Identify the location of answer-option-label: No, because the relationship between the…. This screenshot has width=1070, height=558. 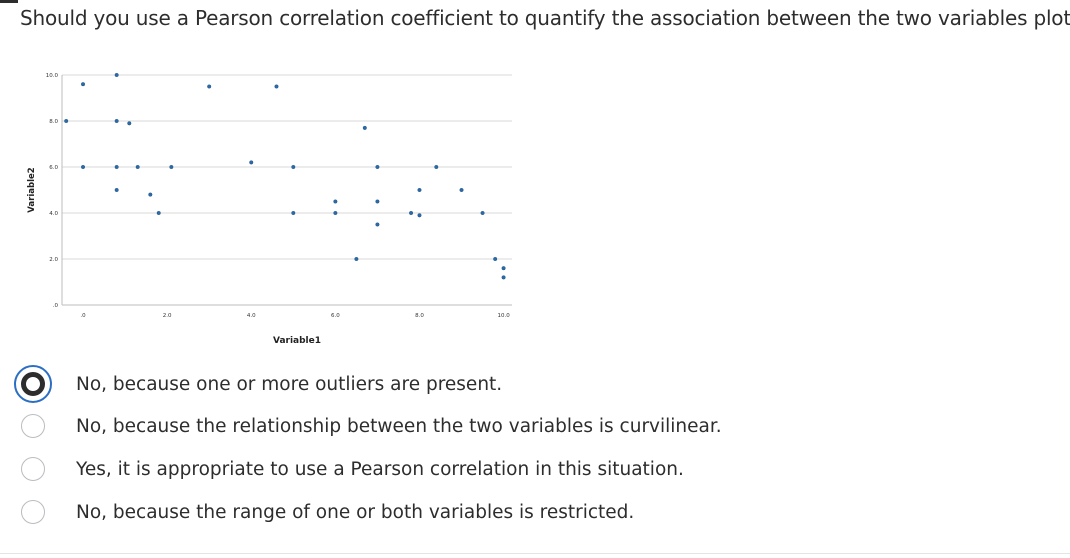
(399, 426).